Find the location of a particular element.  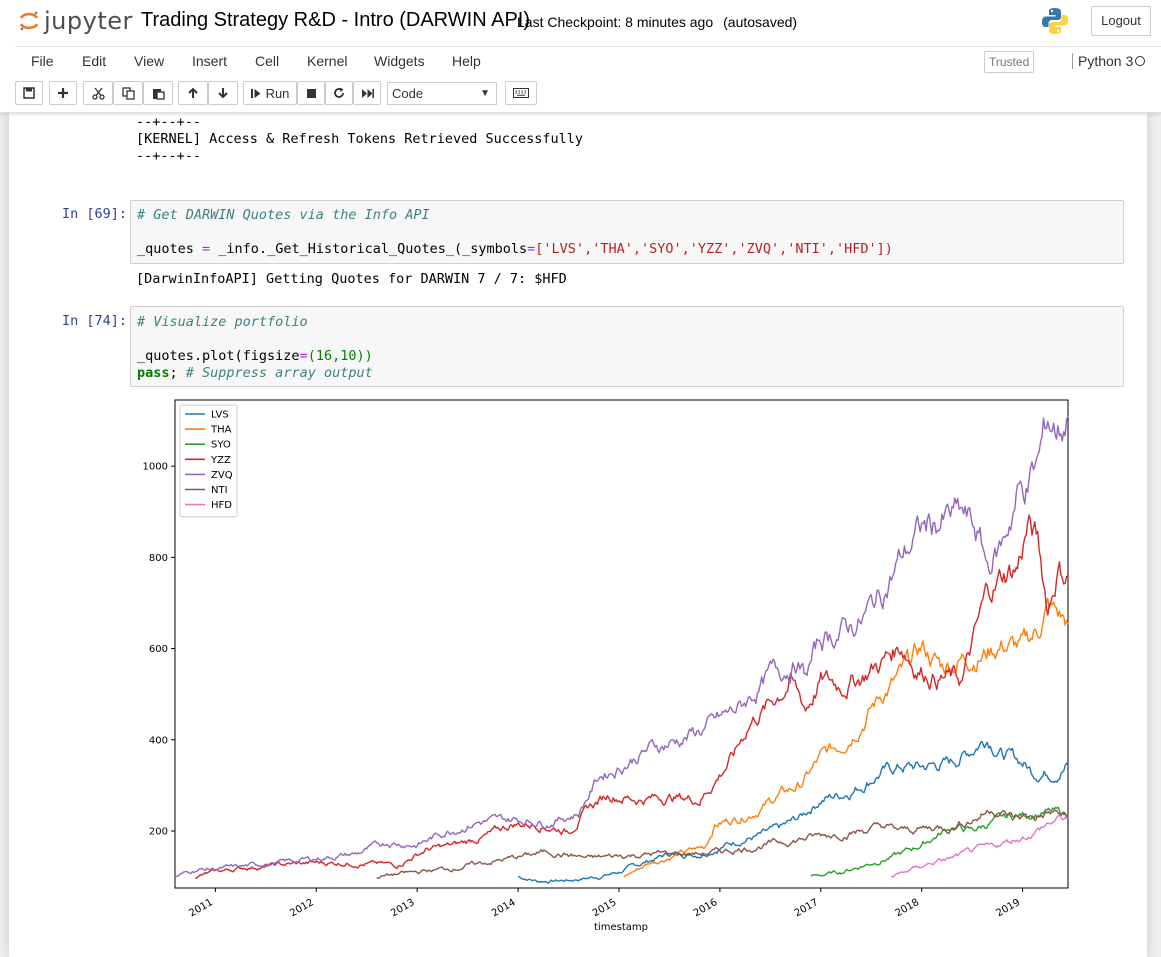

autosave-text: (autosaved) is located at coordinates (760, 22).